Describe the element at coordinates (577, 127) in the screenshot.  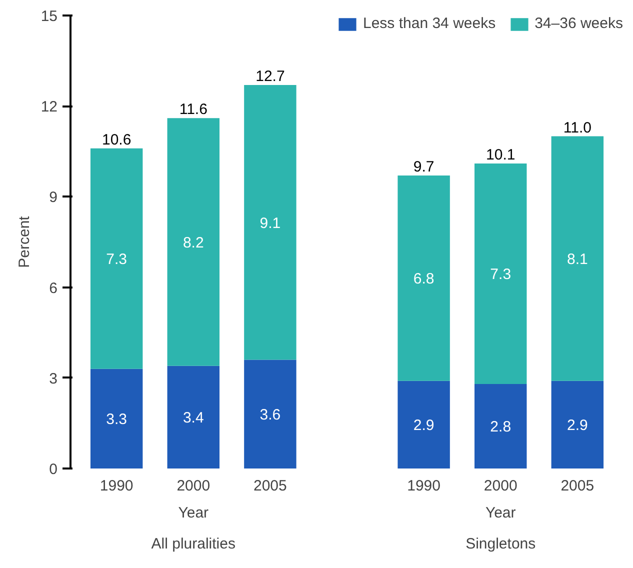
I see `total-label: 11.0` at that location.